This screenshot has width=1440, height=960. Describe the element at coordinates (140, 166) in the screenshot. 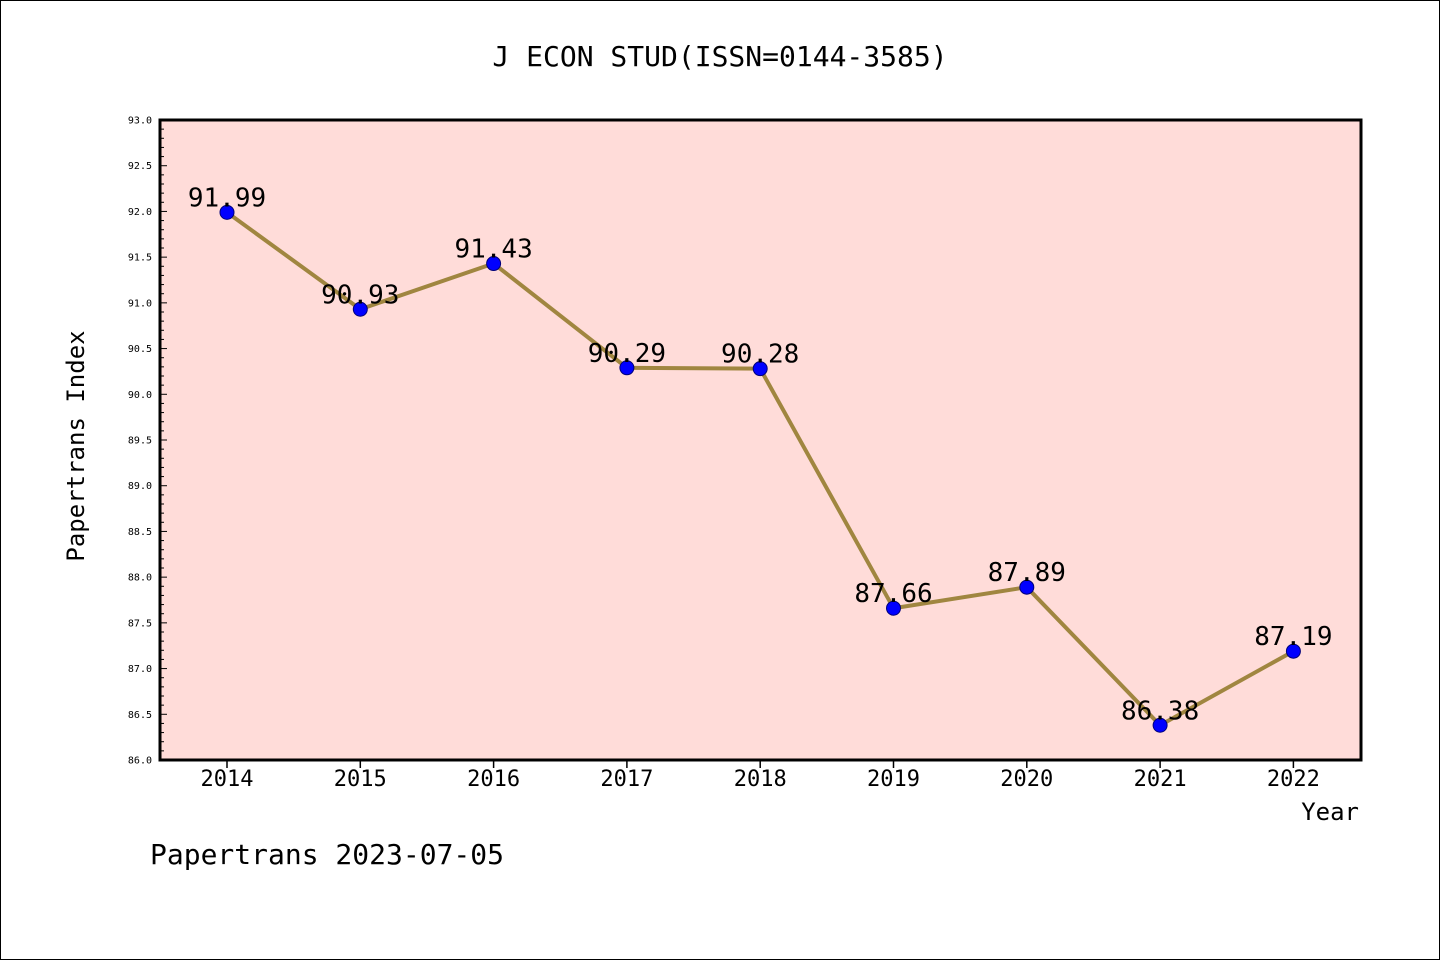

I see `y-tick-label: 92.5` at that location.